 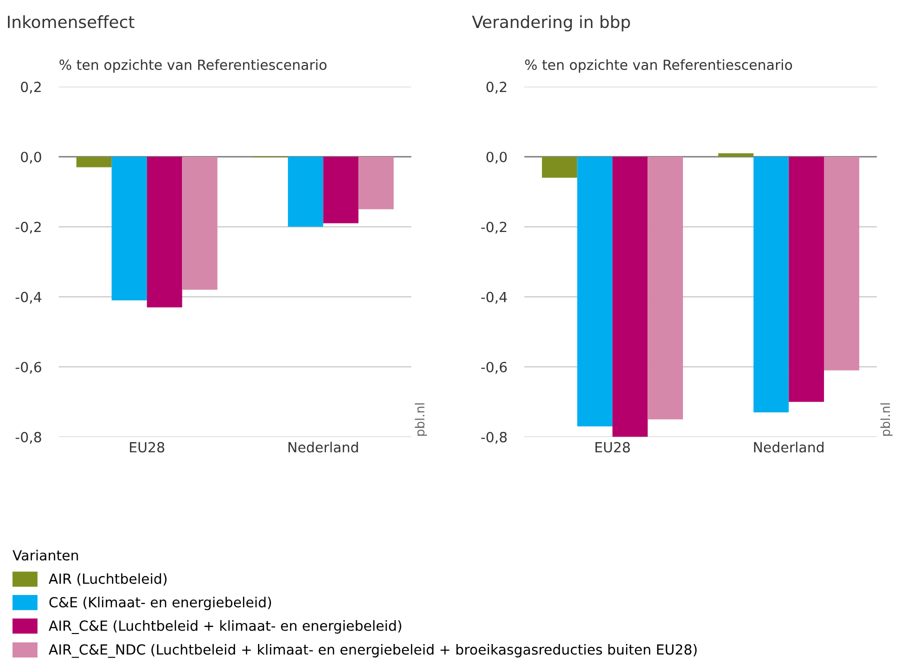 I want to click on legend-label: AIR_C&E_NDC (Luchtbeleid + klimaat- en energiebeleid + broeikasgasreducties buiten EU28), so click(x=372, y=651).